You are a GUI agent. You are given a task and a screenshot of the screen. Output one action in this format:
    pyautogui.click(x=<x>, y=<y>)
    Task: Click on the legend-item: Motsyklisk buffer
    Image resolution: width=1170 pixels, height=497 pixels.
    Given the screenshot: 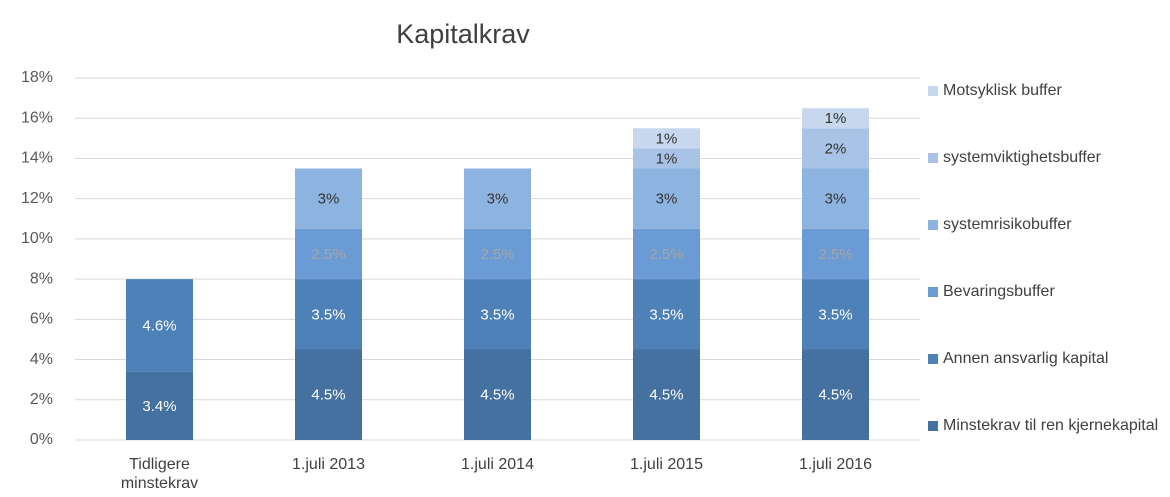 What is the action you would take?
    pyautogui.click(x=1048, y=91)
    